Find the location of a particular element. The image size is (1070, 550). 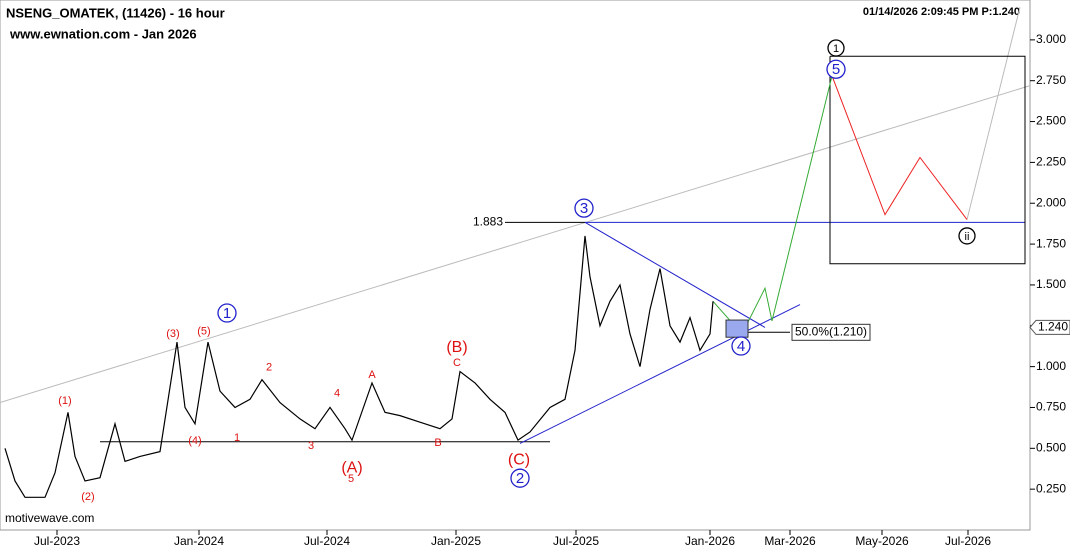

y-tick-label: 0.500 is located at coordinates (1051, 447).